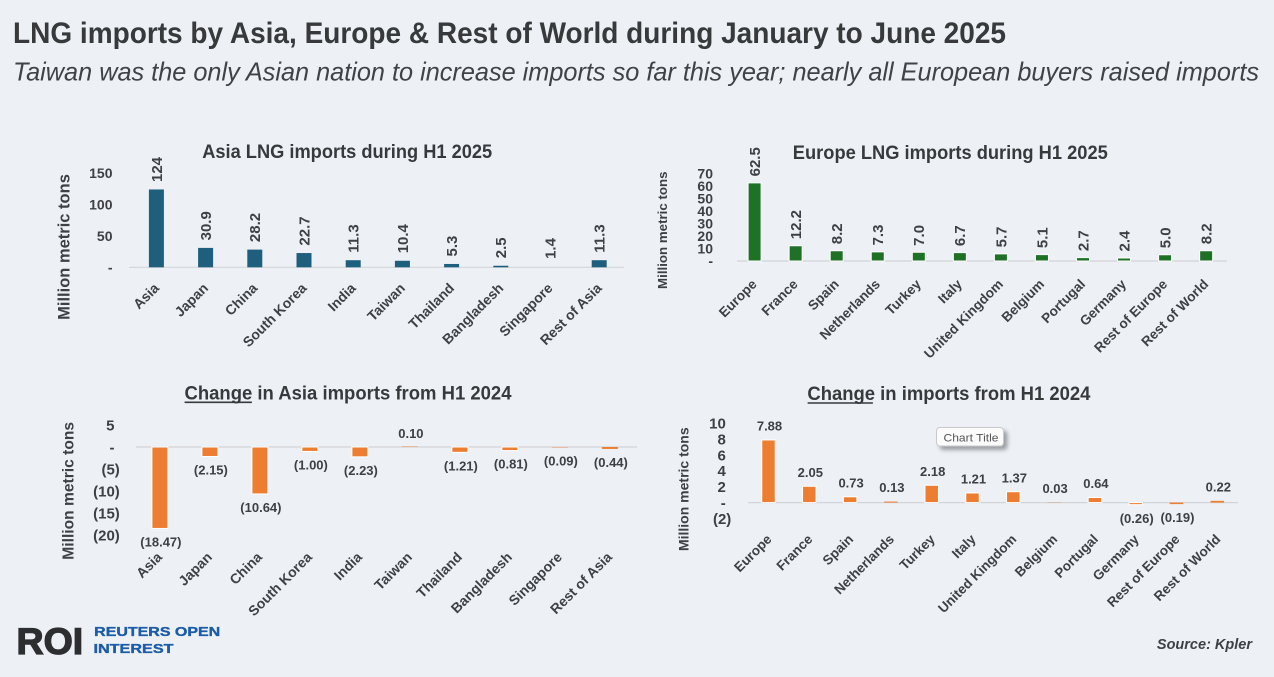 Image resolution: width=1274 pixels, height=677 pixels. What do you see at coordinates (452, 246) in the screenshot?
I see `svg-text: 5.3` at bounding box center [452, 246].